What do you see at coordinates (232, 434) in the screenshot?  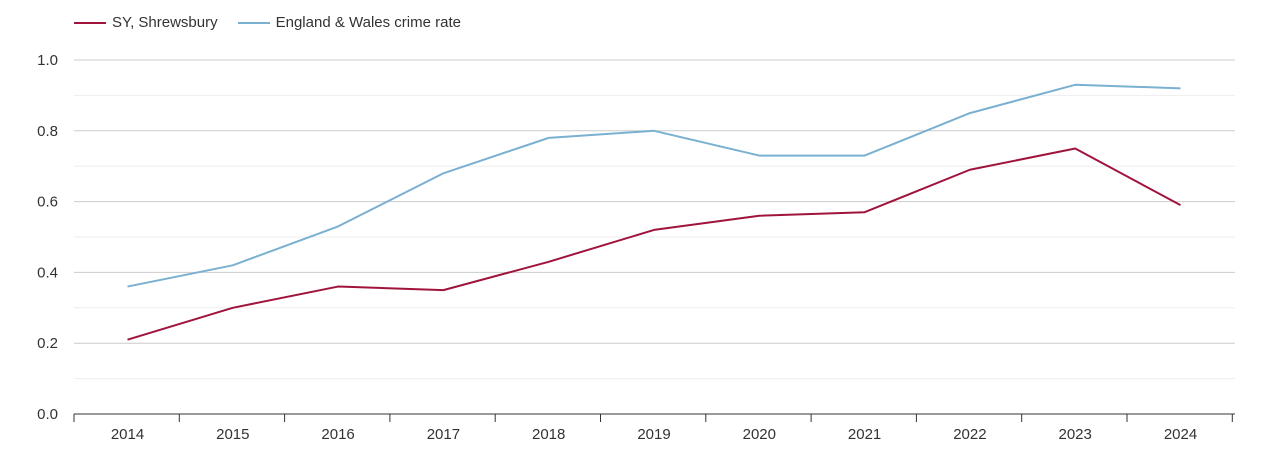 I see `x-tick-label: 2015` at bounding box center [232, 434].